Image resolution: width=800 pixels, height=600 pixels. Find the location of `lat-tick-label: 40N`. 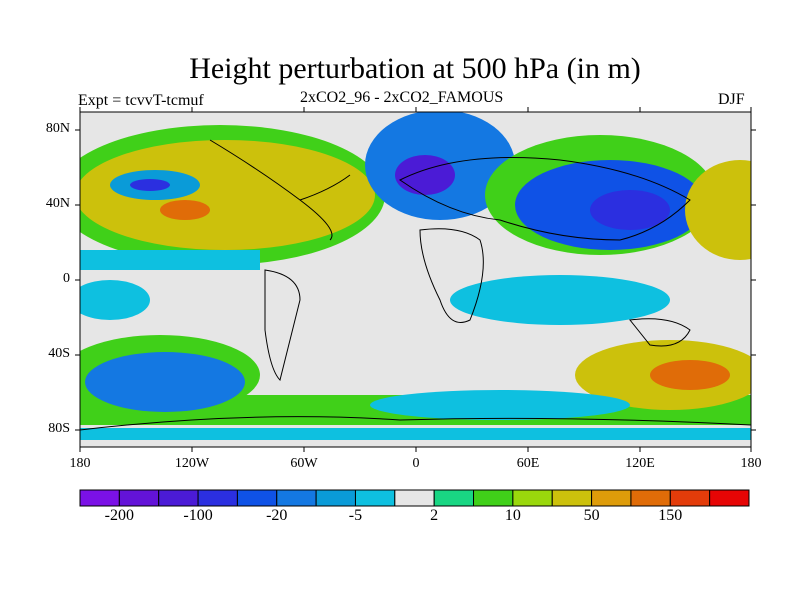

lat-tick-label: 40N is located at coordinates (57, 203).